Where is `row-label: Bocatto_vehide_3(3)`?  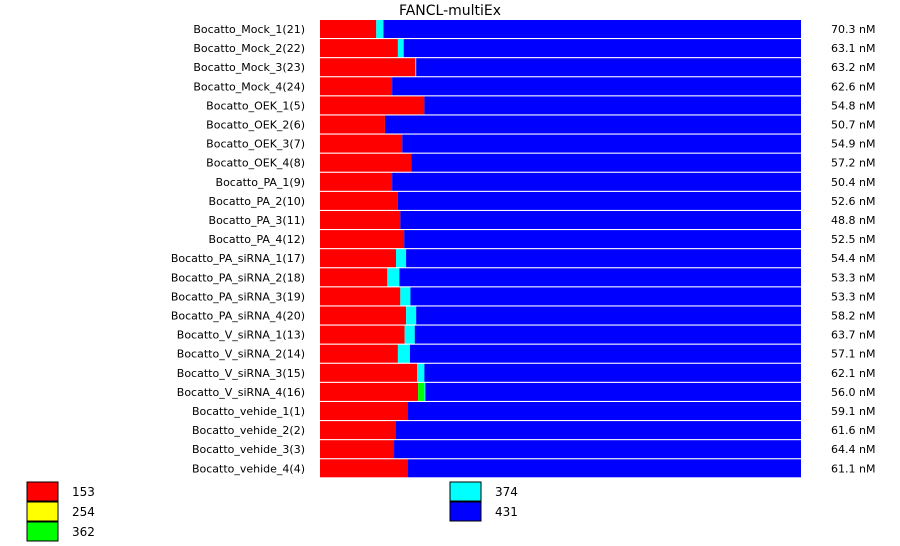 row-label: Bocatto_vehide_3(3) is located at coordinates (248, 449).